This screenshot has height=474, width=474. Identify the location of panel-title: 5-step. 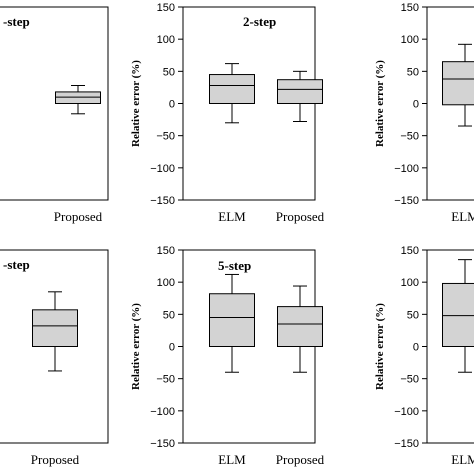
(234, 265).